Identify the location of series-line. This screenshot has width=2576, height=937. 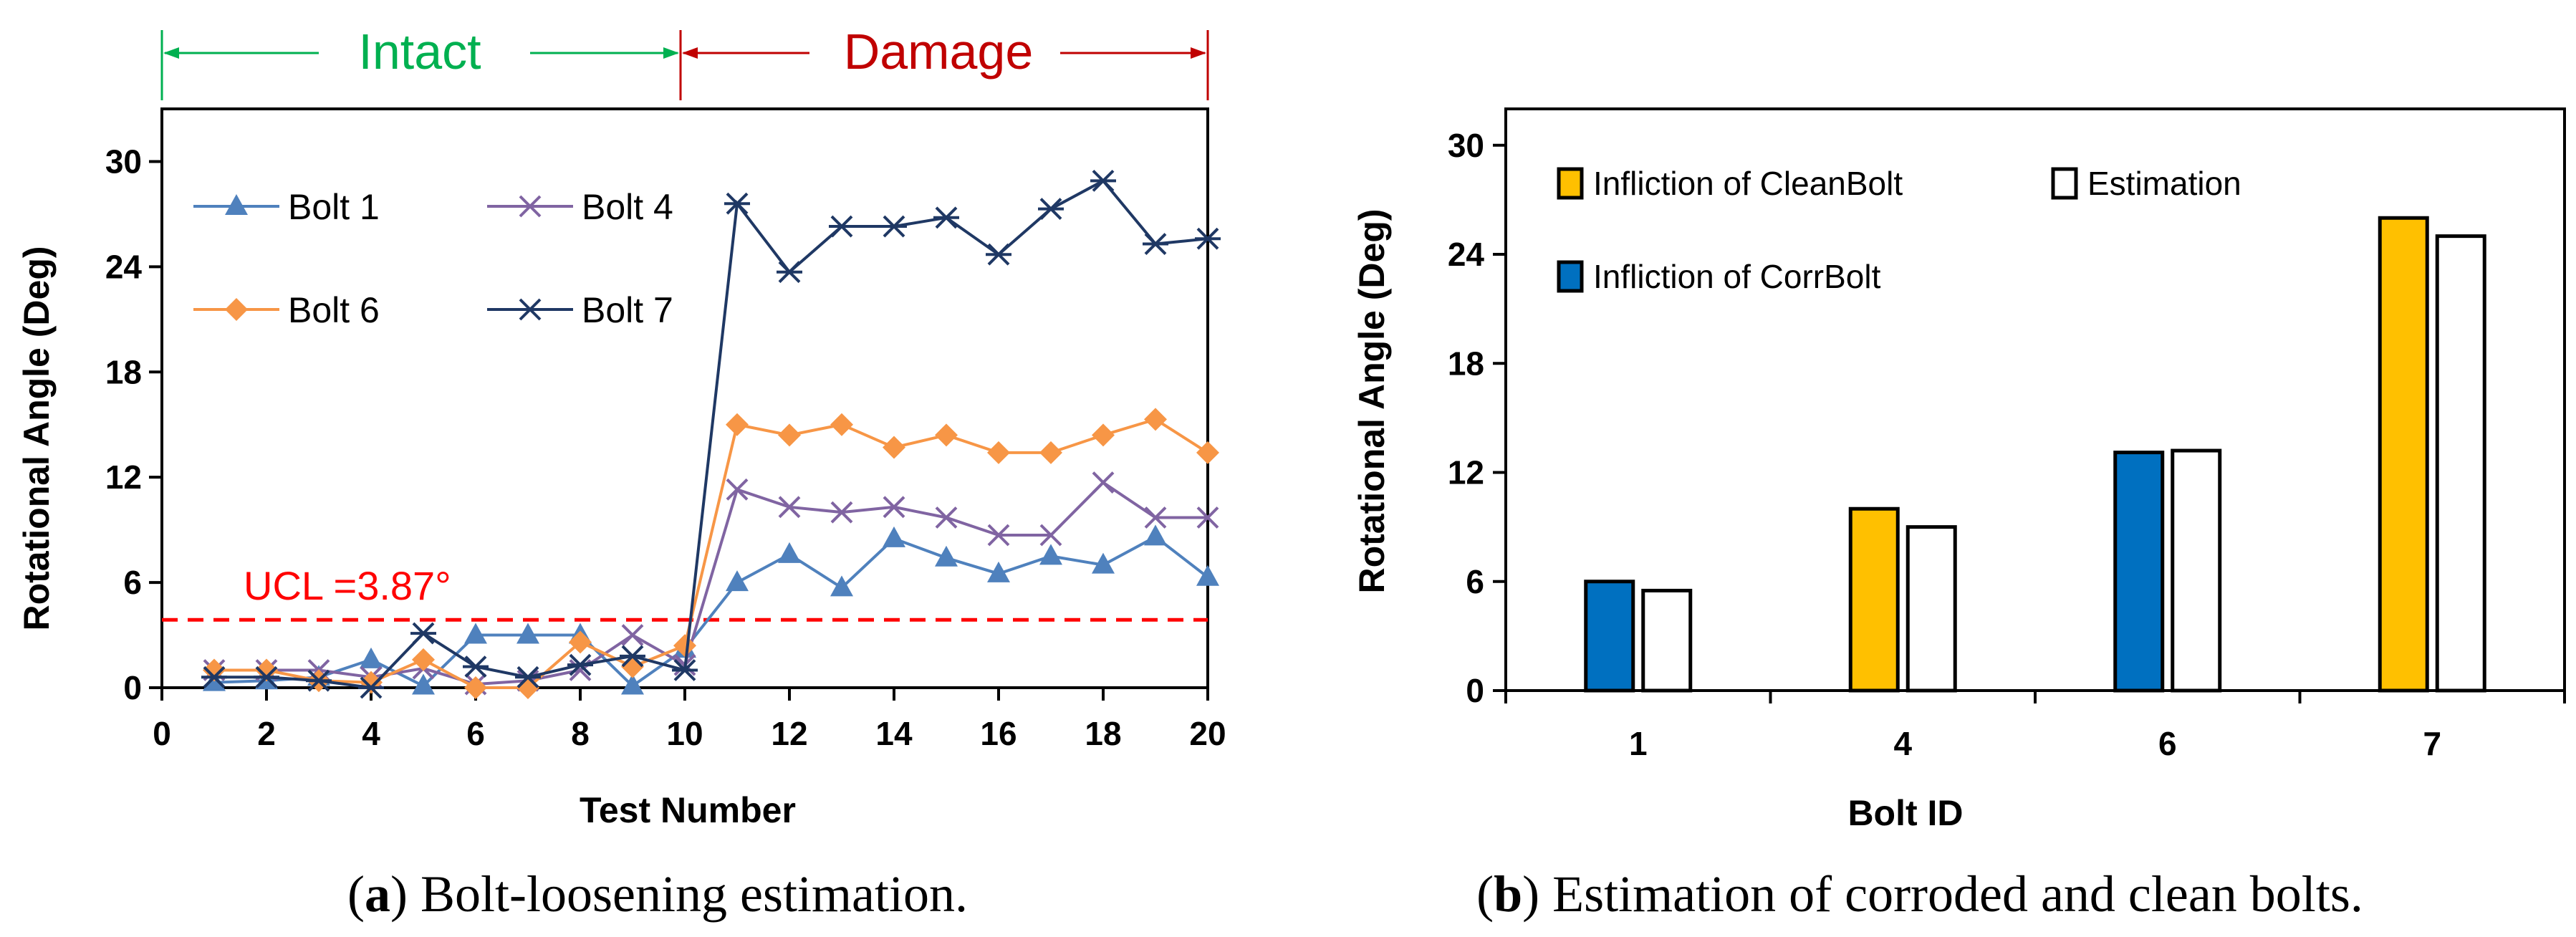
(712, 553).